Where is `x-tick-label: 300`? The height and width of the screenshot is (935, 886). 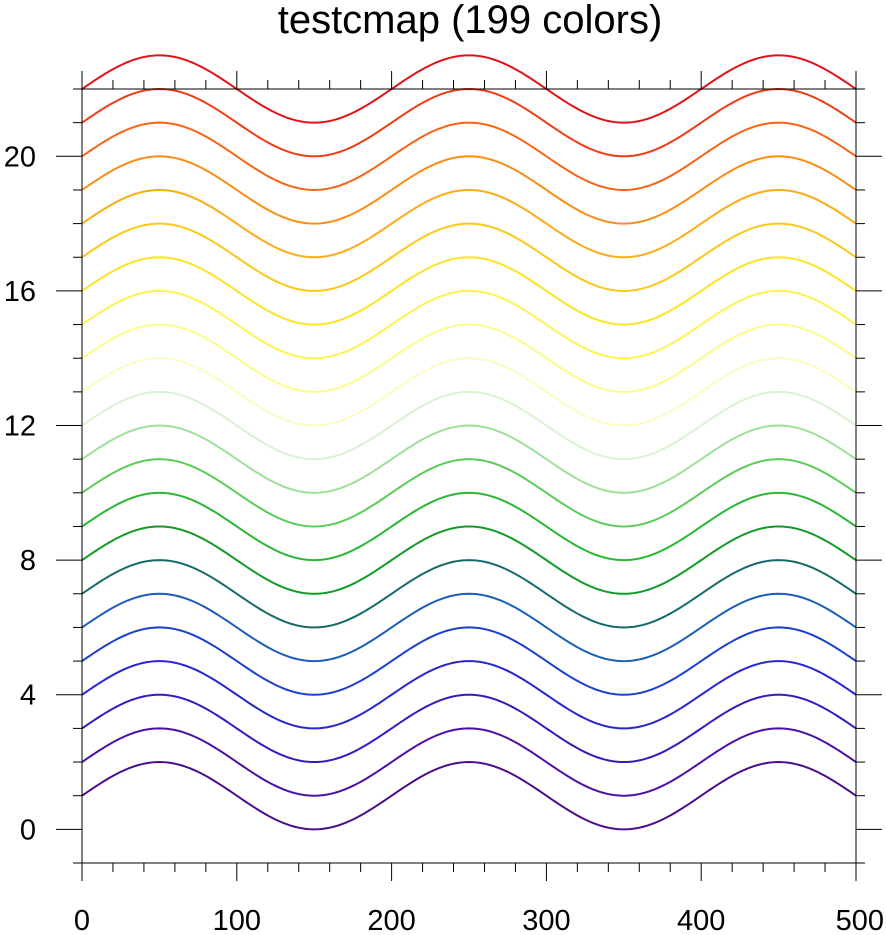 x-tick-label: 300 is located at coordinates (546, 920).